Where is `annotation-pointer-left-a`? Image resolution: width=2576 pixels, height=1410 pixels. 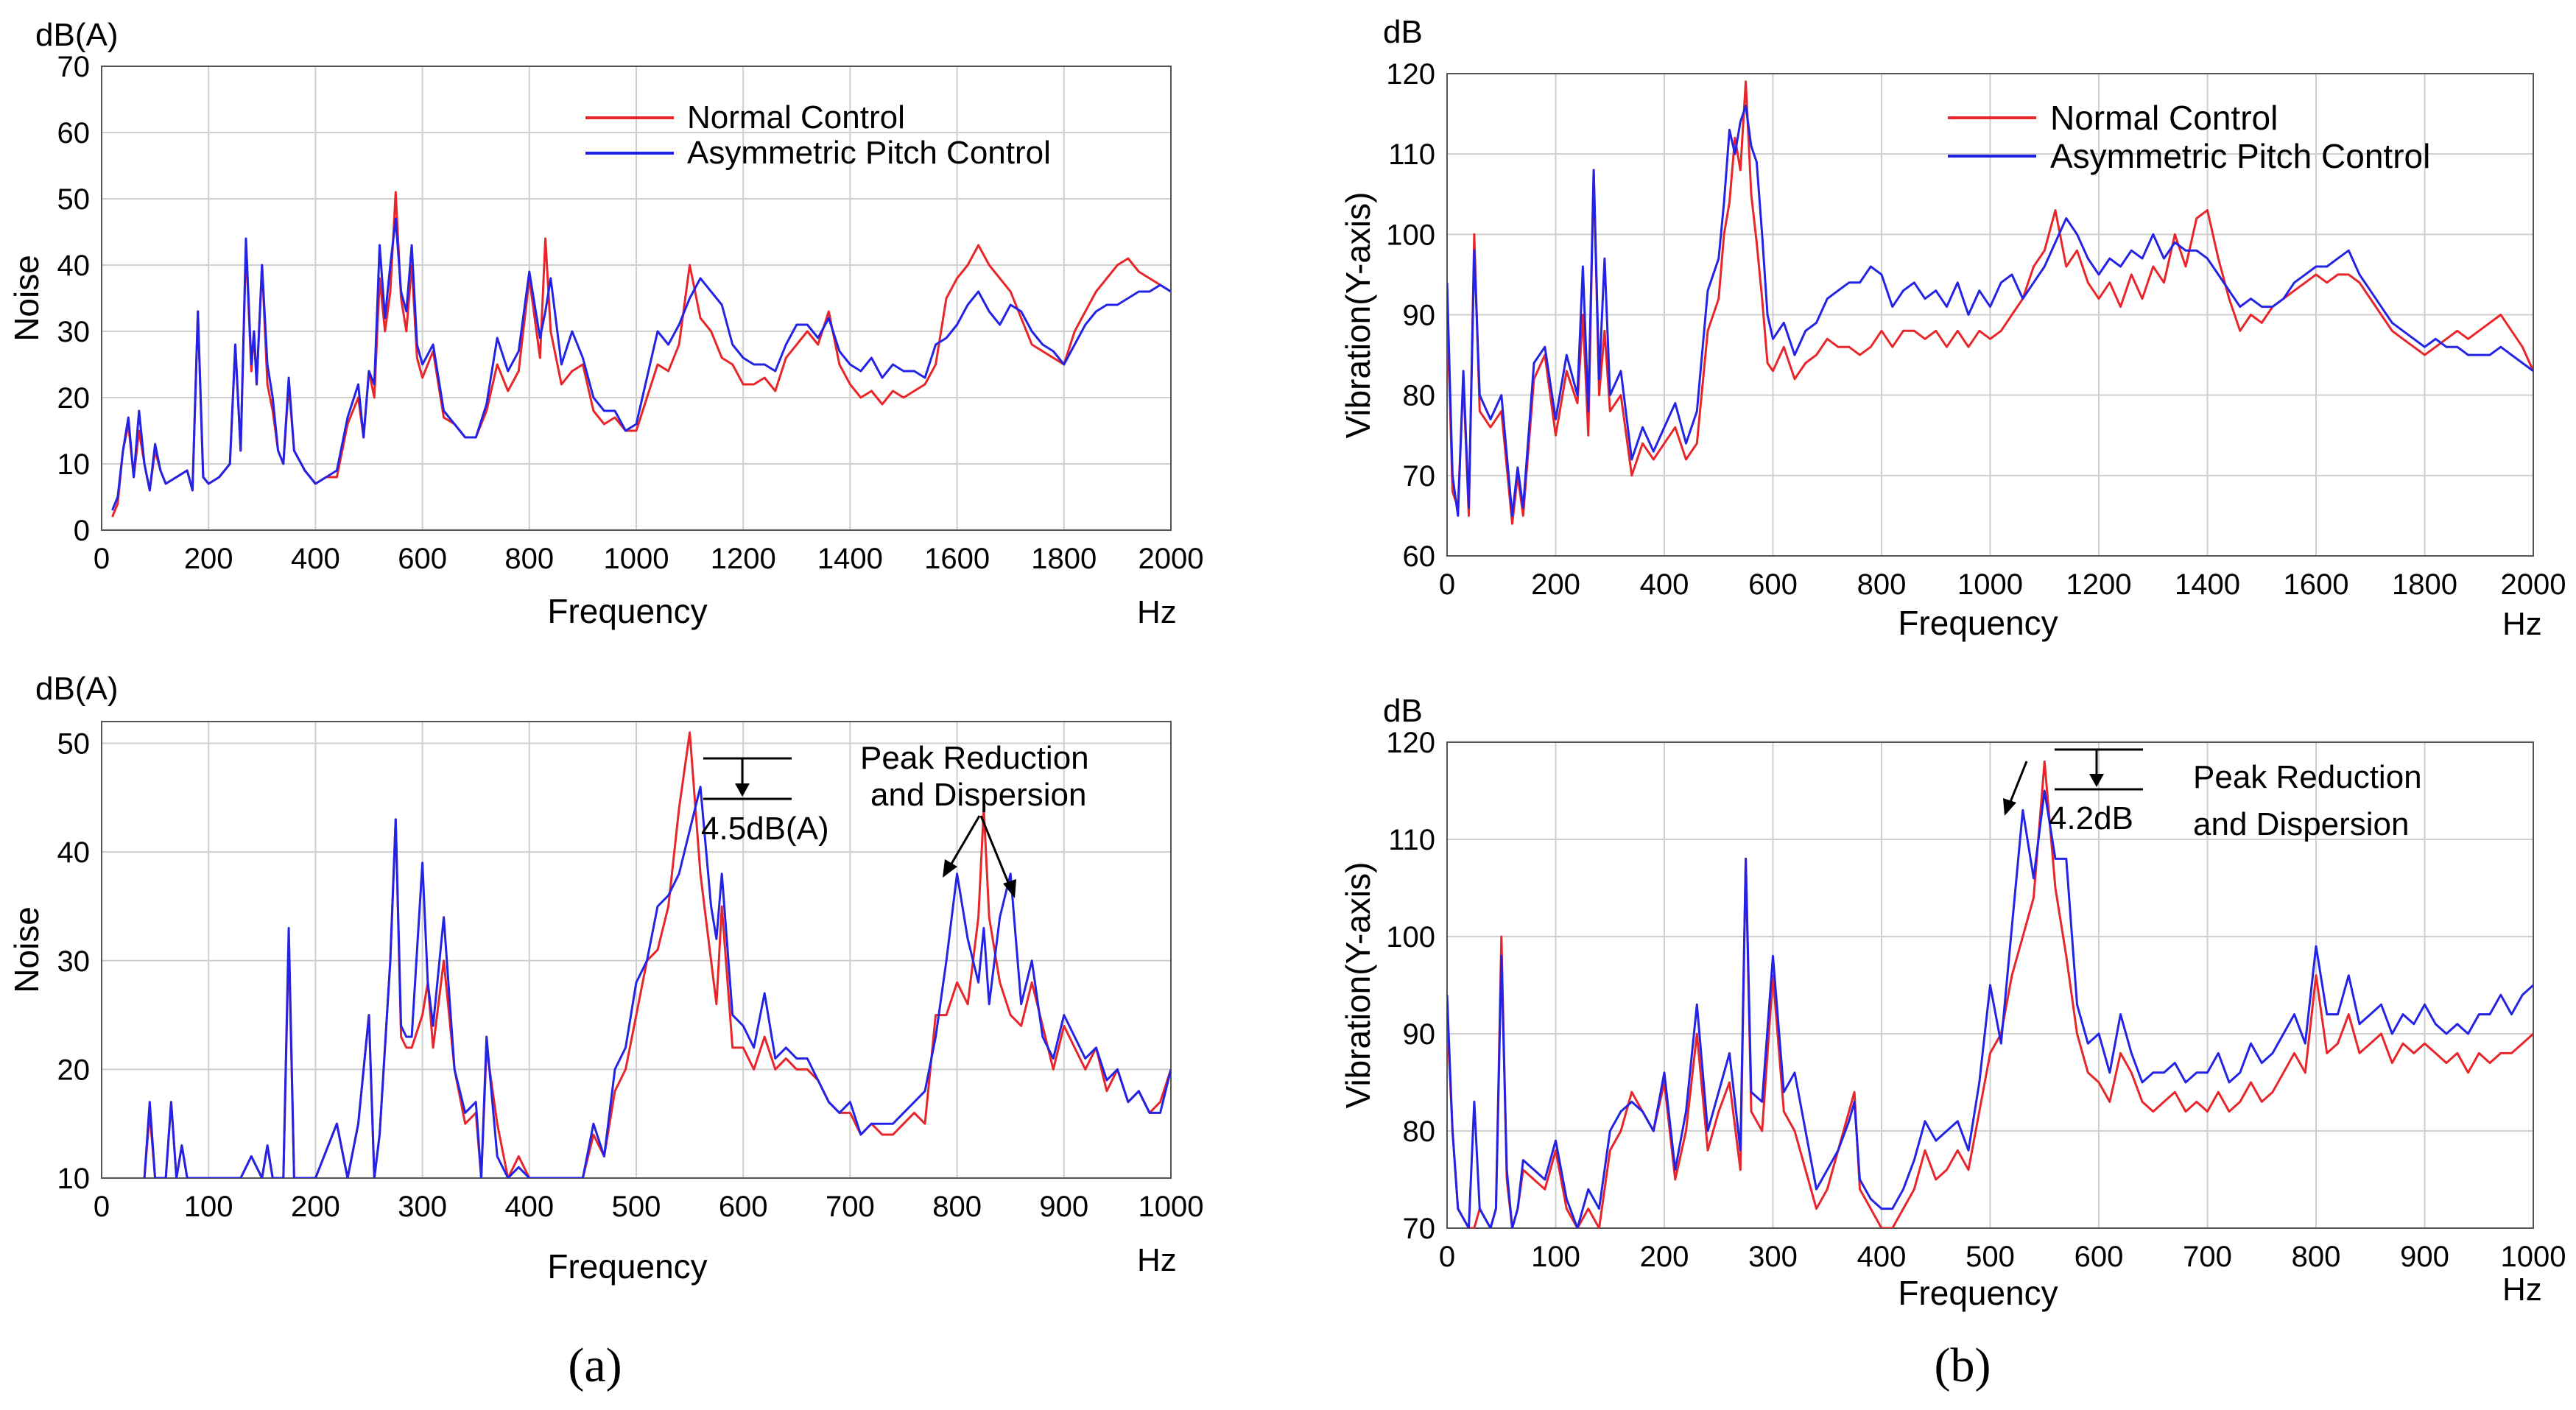
annotation-pointer-left-a is located at coordinates (964, 842).